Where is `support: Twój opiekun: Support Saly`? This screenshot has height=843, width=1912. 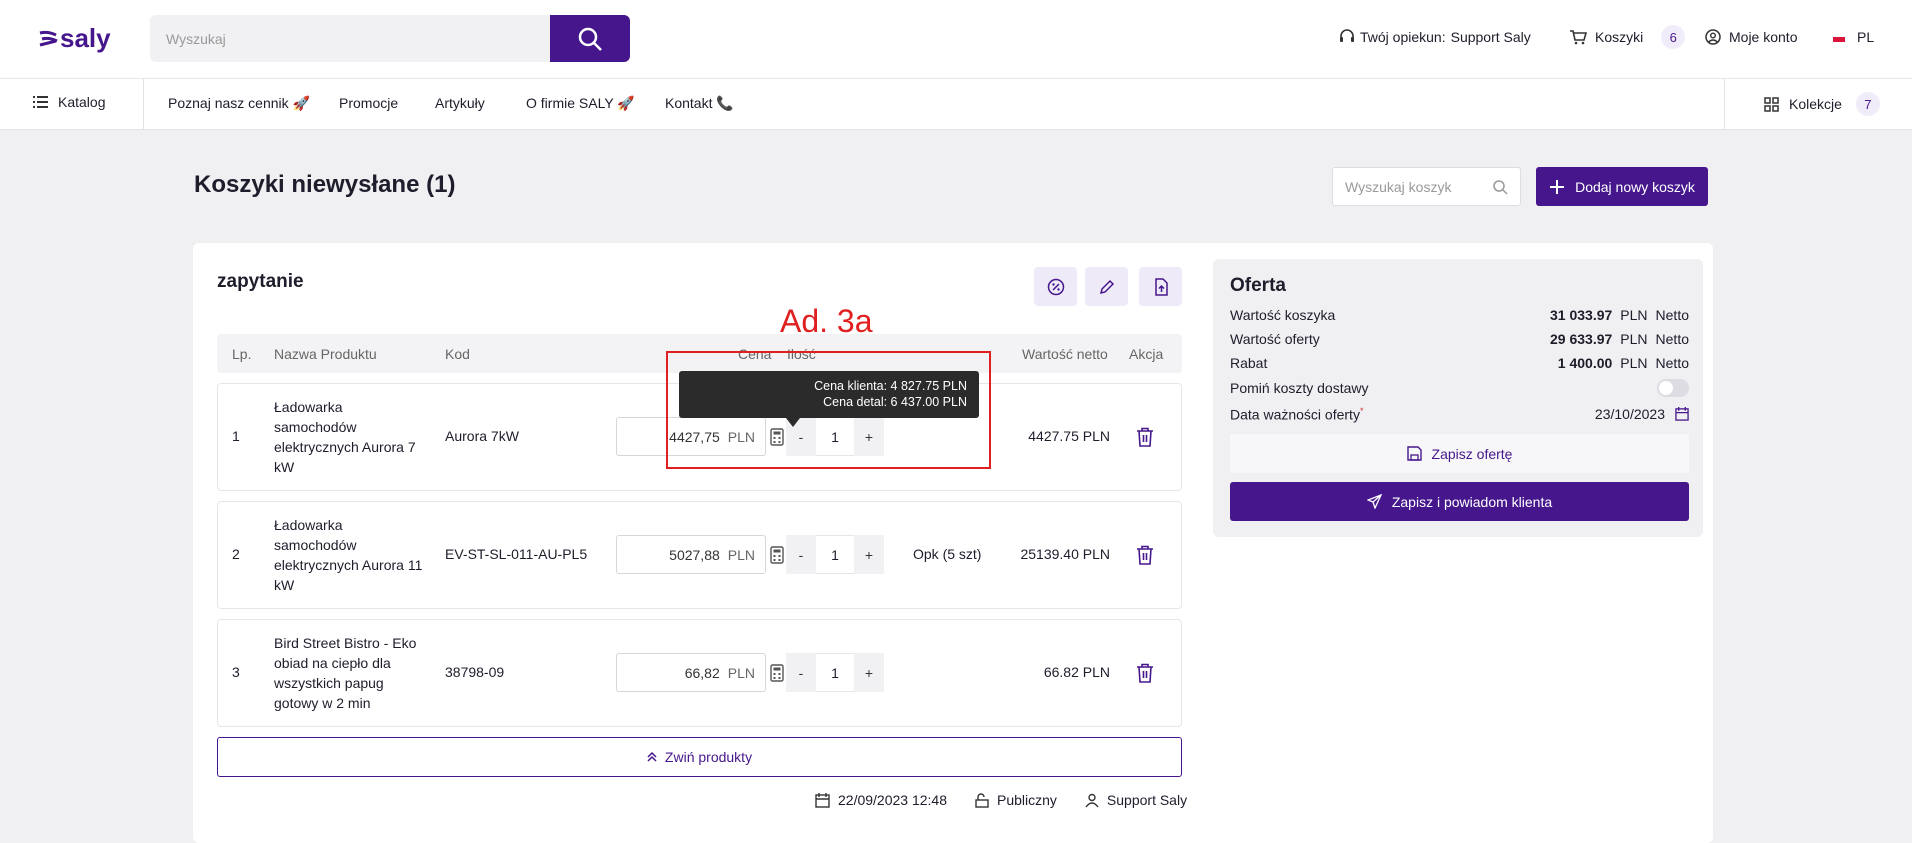
support: Twój opiekun: Support Saly is located at coordinates (1435, 37).